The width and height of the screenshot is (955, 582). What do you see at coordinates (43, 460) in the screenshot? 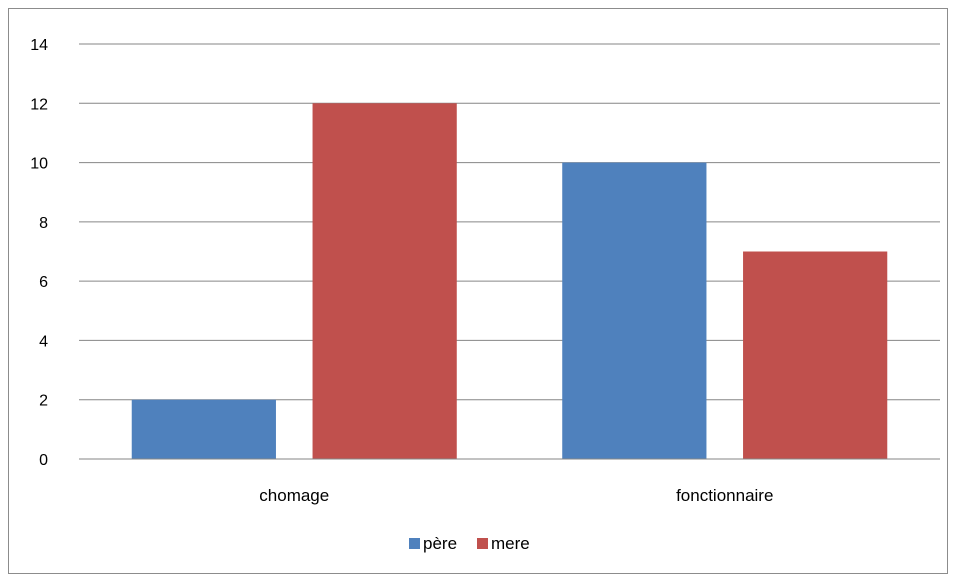
I see `y-tick-label: 0` at bounding box center [43, 460].